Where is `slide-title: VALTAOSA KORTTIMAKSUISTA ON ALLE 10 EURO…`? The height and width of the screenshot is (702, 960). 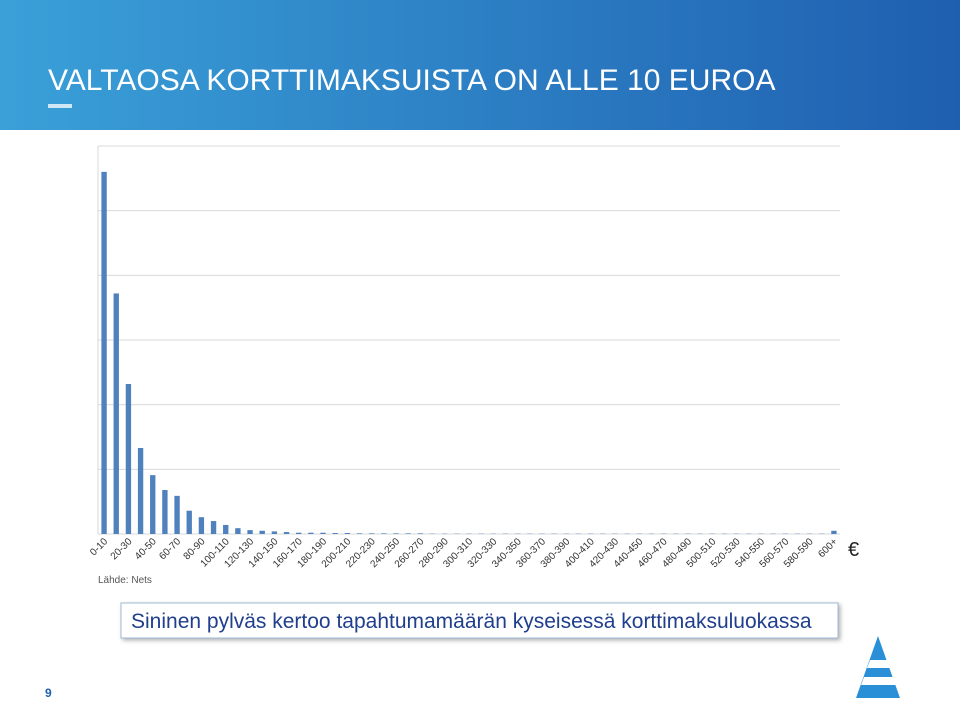
slide-title: VALTAOSA KORTTIMAKSUISTA ON ALLE 10 EURO… is located at coordinates (411, 80).